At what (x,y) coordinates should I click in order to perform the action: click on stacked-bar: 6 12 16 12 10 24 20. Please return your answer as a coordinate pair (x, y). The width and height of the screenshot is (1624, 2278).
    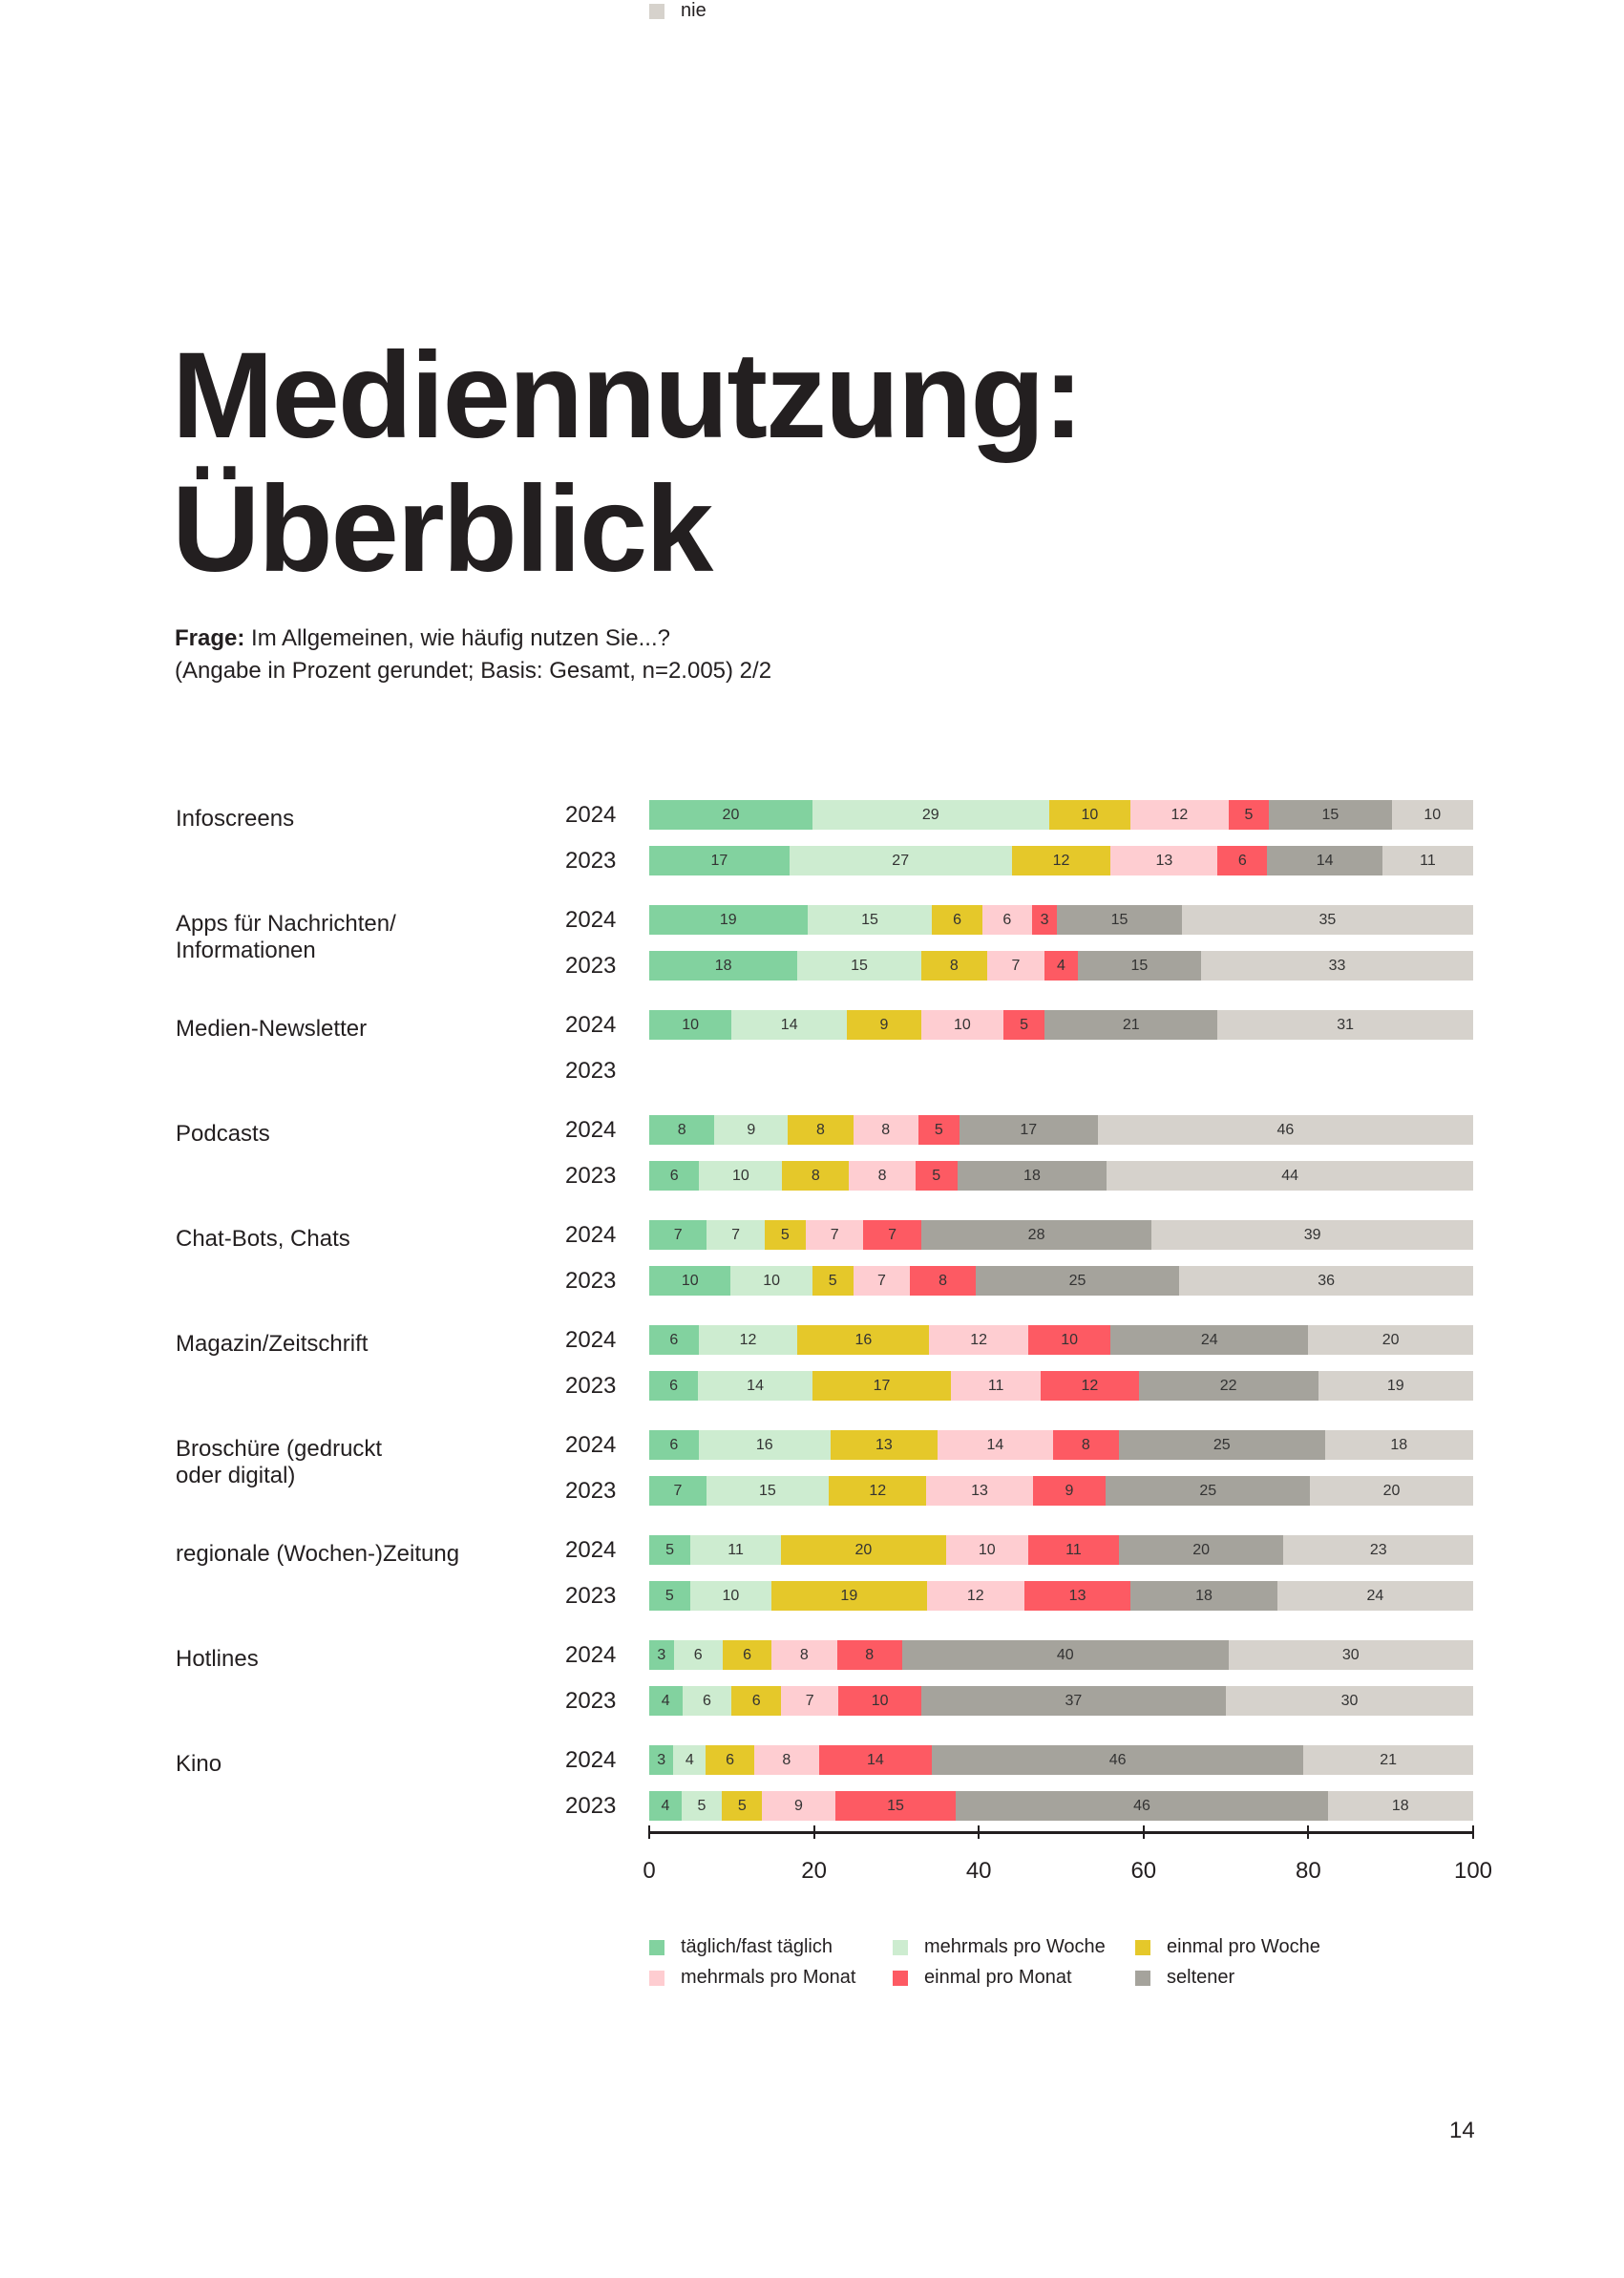
    Looking at the image, I should click on (1061, 1340).